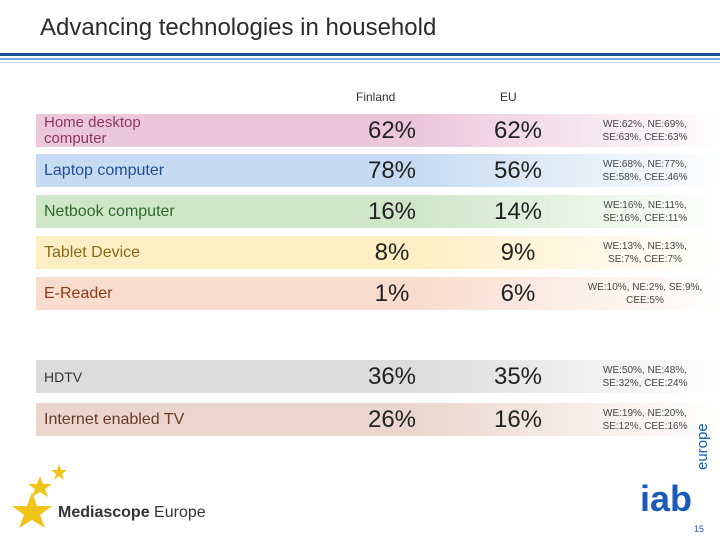 The height and width of the screenshot is (540, 720). Describe the element at coordinates (392, 419) in the screenshot. I see `finland-value: 26%` at that location.